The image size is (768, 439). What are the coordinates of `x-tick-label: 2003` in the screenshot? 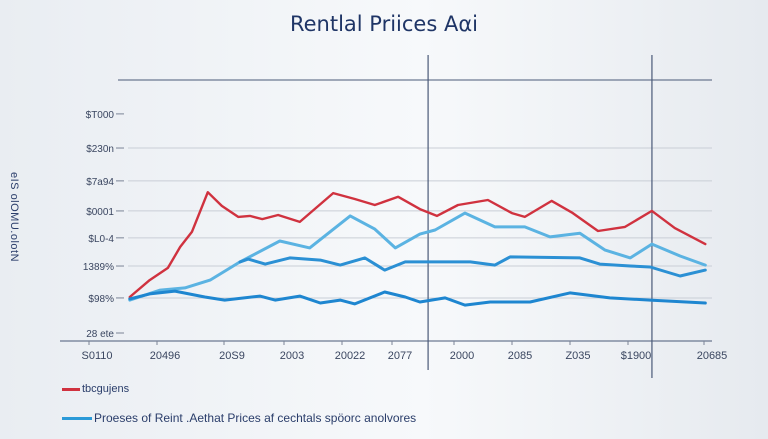 It's located at (292, 356).